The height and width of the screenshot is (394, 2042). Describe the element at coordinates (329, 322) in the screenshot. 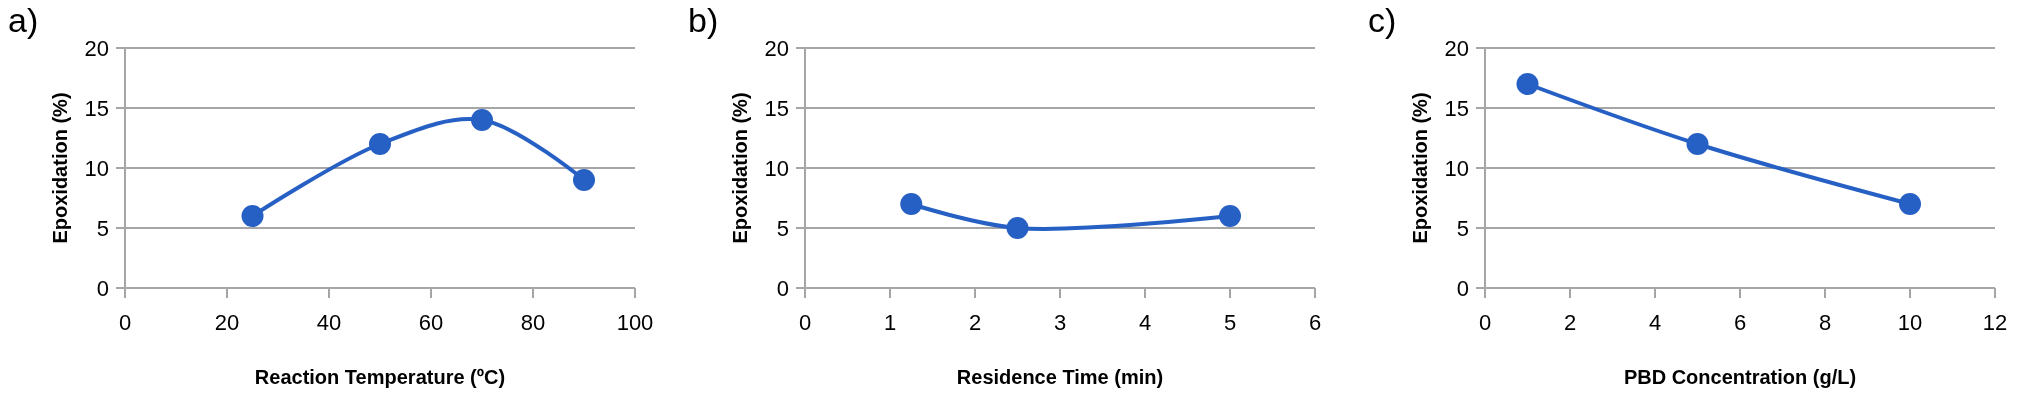

I see `x-tick-label: 40` at that location.